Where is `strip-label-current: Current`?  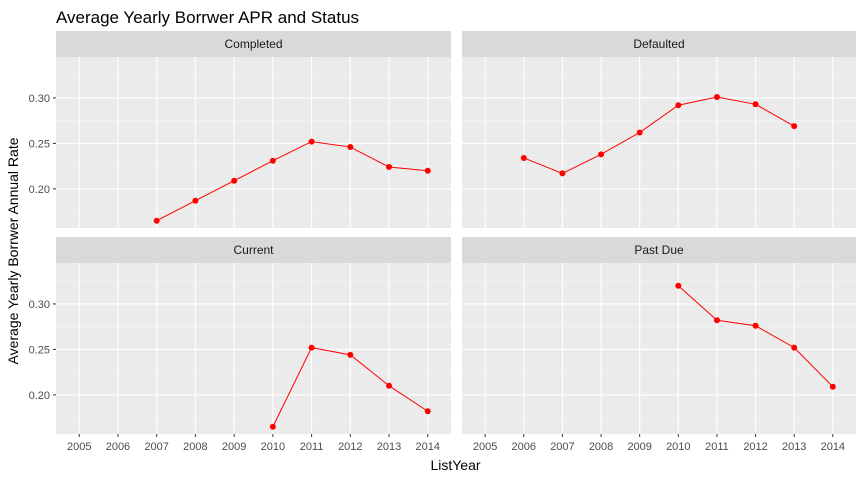 strip-label-current: Current is located at coordinates (253, 250).